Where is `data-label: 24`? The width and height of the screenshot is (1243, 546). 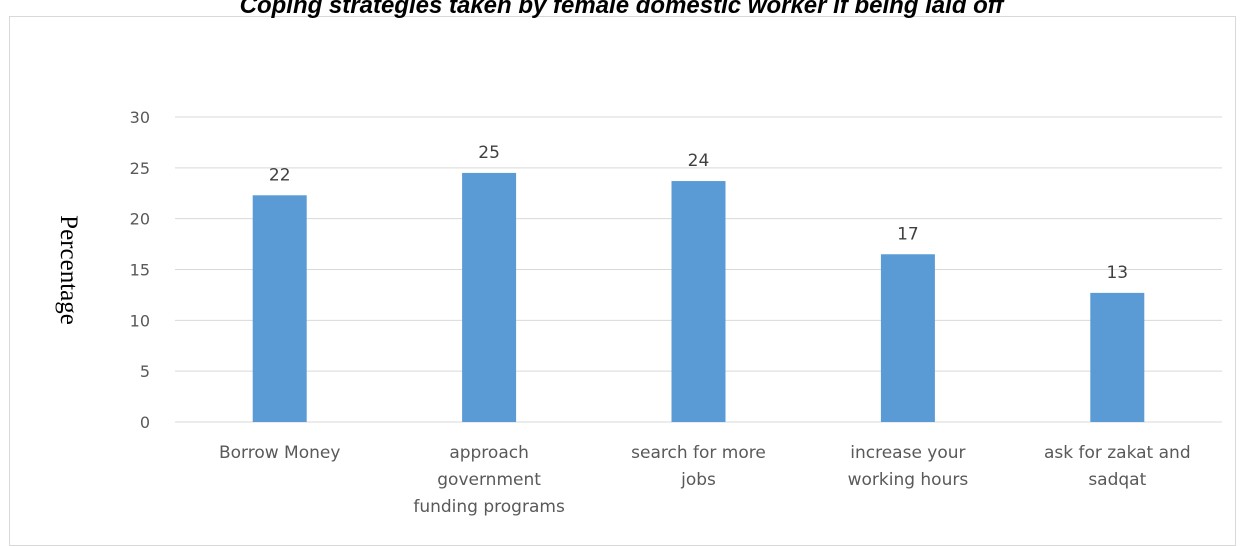 data-label: 24 is located at coordinates (699, 161).